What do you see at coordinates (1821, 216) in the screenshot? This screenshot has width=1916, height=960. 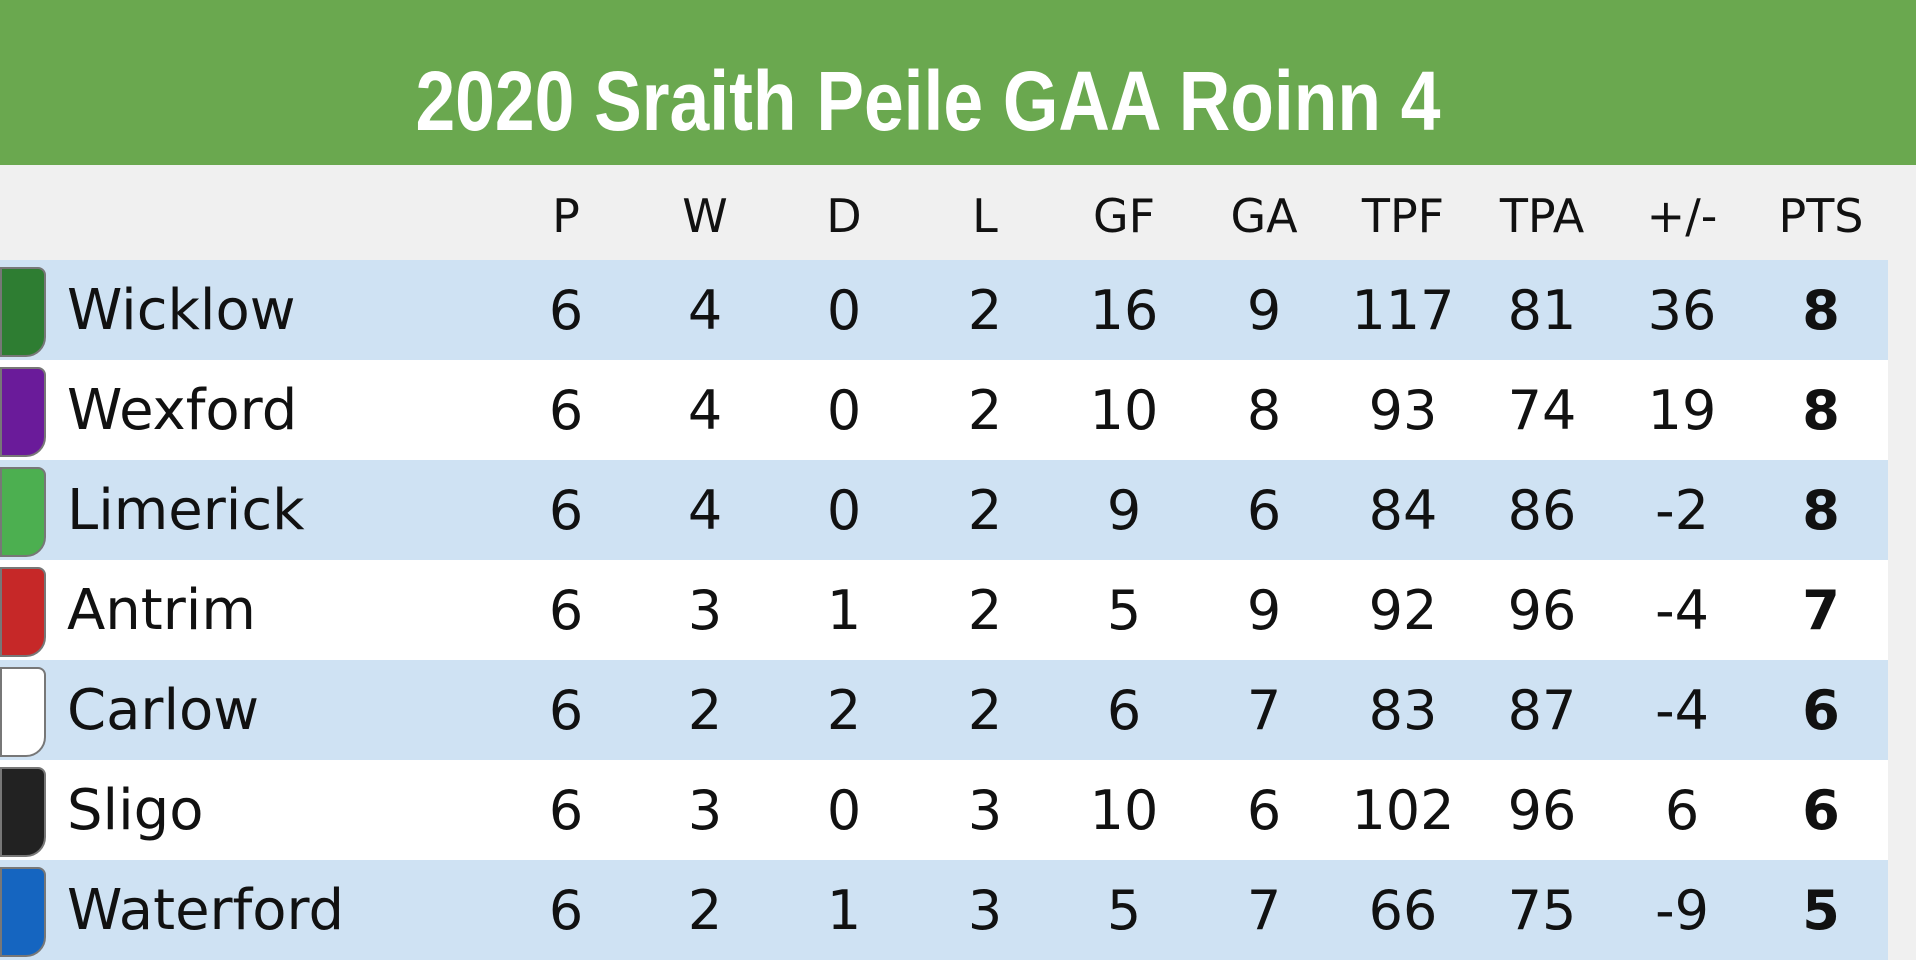 I see `column-header: PTS` at bounding box center [1821, 216].